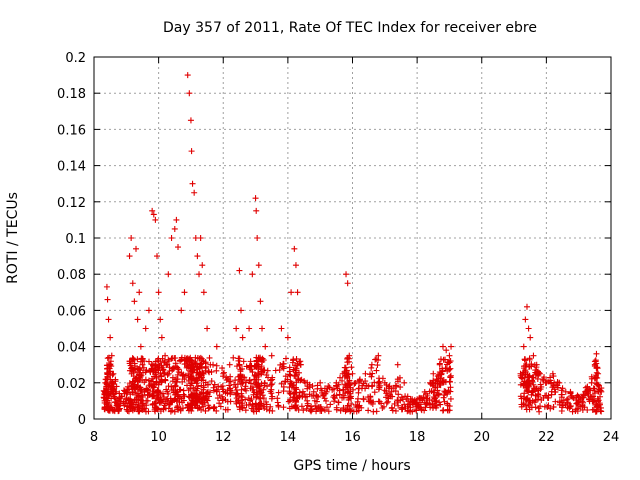 This screenshot has height=480, width=640. I want to click on y-tick-label: 0.04, so click(71, 348).